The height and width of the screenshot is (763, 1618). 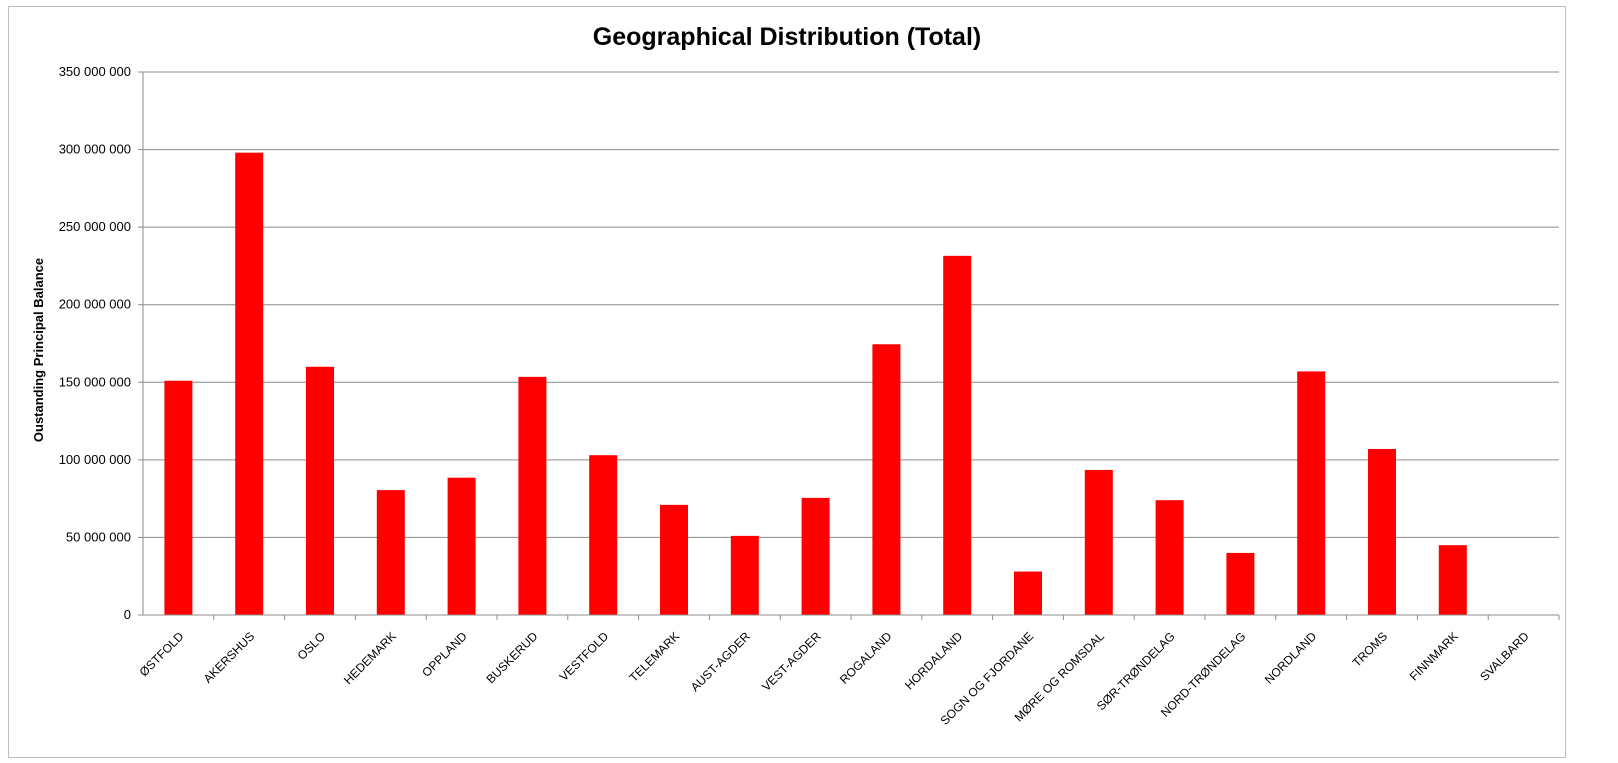 I want to click on x-tick-label: ROGALAND, so click(x=866, y=658).